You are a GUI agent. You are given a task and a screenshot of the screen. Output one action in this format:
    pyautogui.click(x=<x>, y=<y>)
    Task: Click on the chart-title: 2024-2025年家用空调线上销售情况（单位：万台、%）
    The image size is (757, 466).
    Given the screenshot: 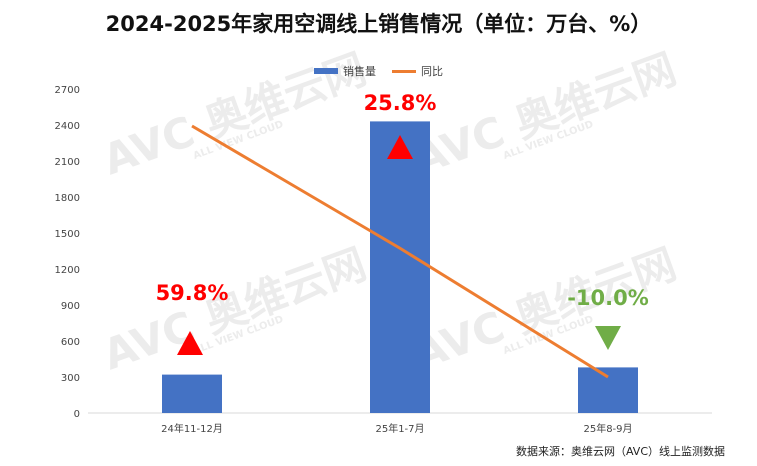 What is the action you would take?
    pyautogui.click(x=378, y=24)
    